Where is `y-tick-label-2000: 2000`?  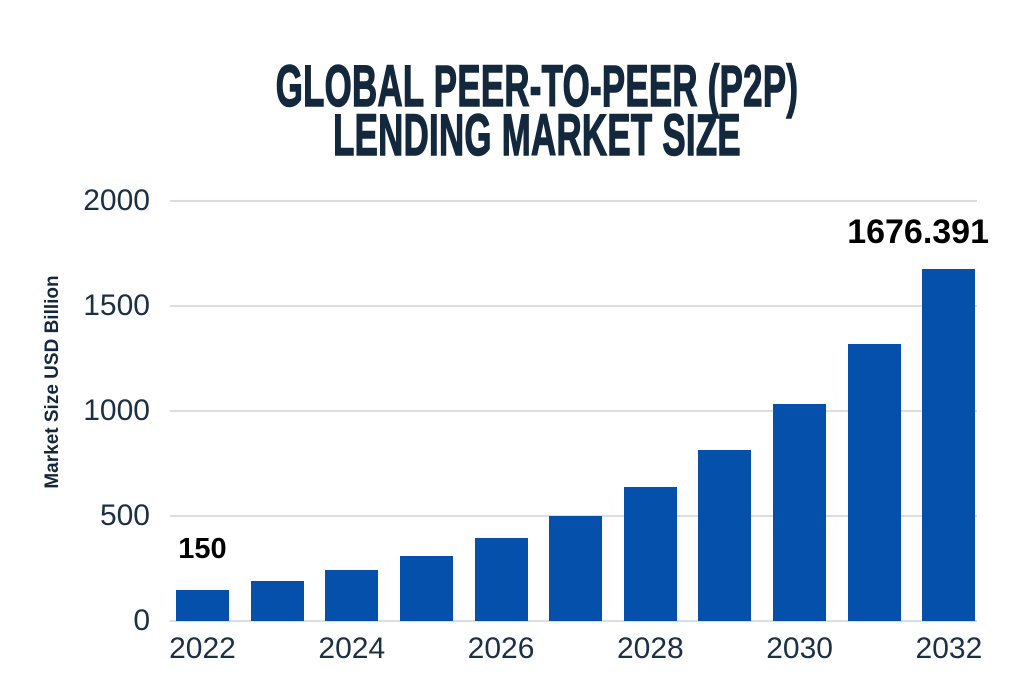 y-tick-label-2000: 2000 is located at coordinates (116, 200).